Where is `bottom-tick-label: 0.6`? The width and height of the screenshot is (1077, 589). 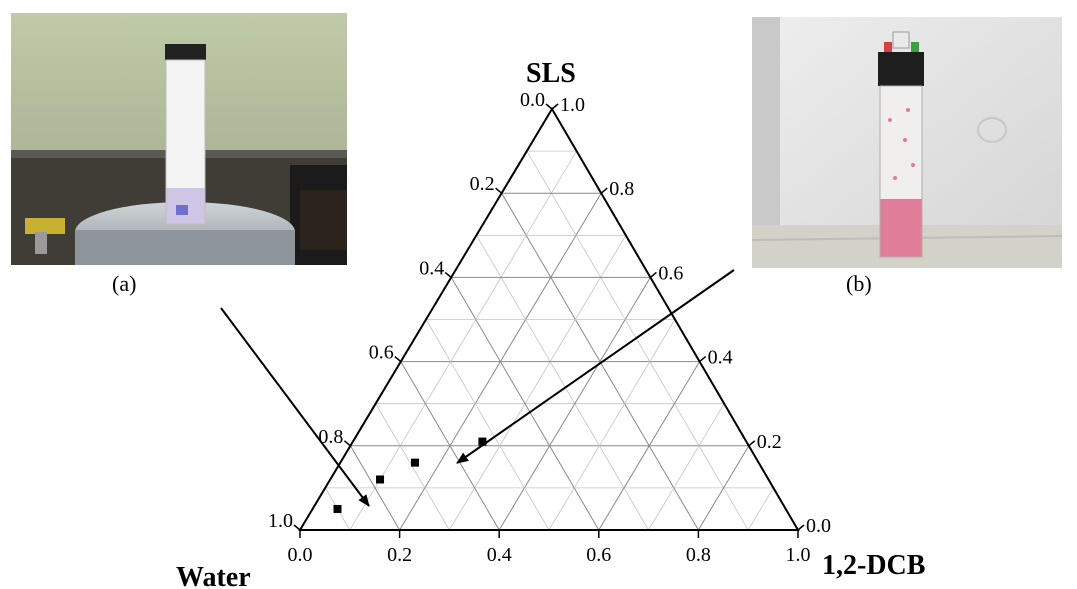 bottom-tick-label: 0.6 is located at coordinates (598, 555).